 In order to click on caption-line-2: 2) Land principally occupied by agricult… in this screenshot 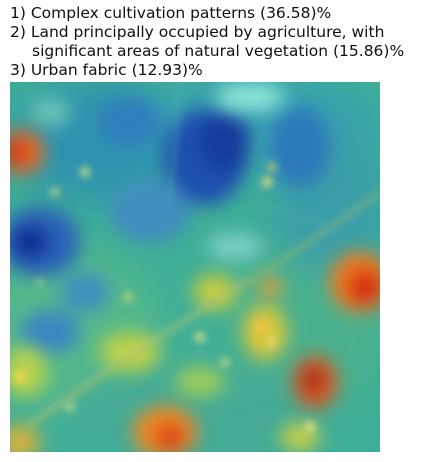, I will do `click(197, 32)`.